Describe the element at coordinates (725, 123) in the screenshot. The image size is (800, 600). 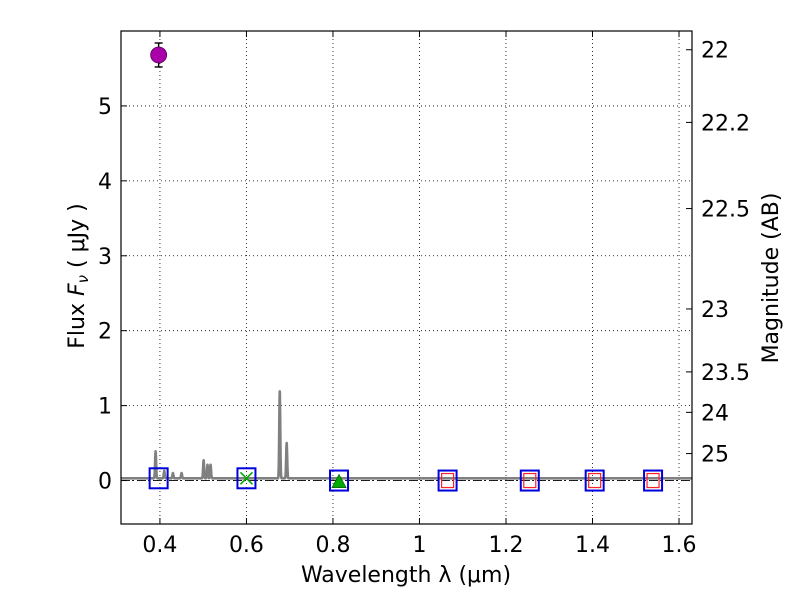
I see `y2-tick-label: 22.2` at that location.